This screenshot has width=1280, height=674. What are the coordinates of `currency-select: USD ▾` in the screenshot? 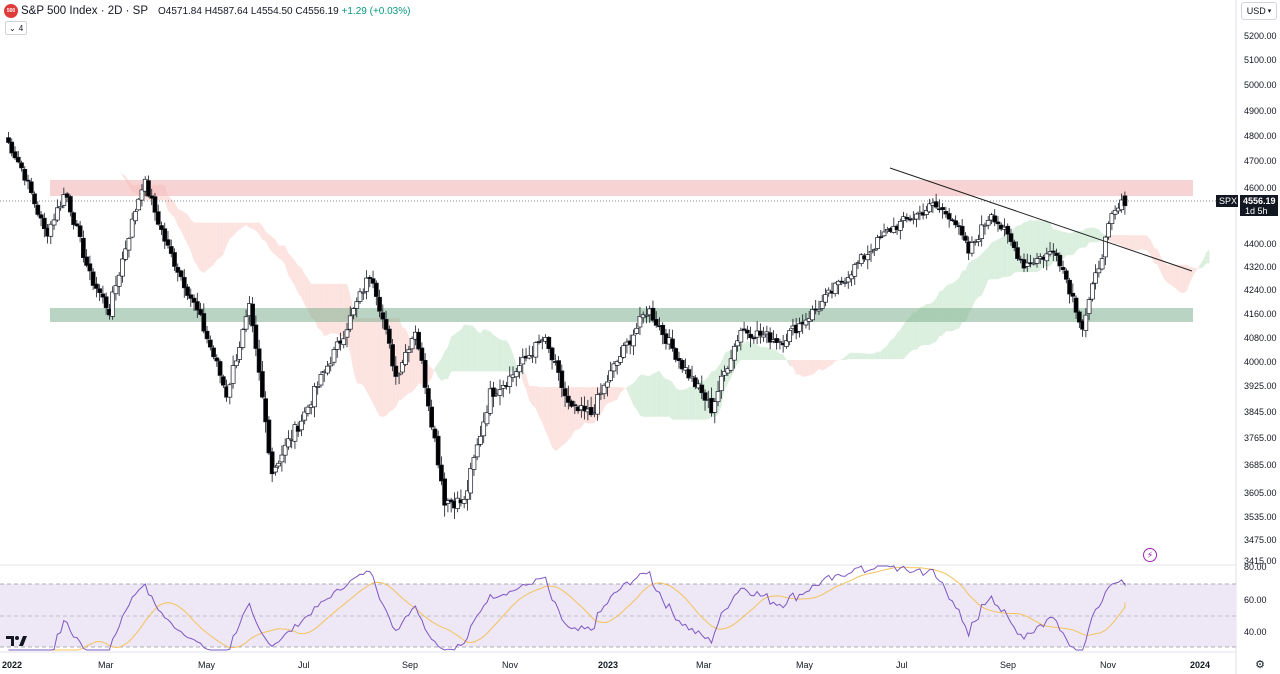 It's located at (1259, 11).